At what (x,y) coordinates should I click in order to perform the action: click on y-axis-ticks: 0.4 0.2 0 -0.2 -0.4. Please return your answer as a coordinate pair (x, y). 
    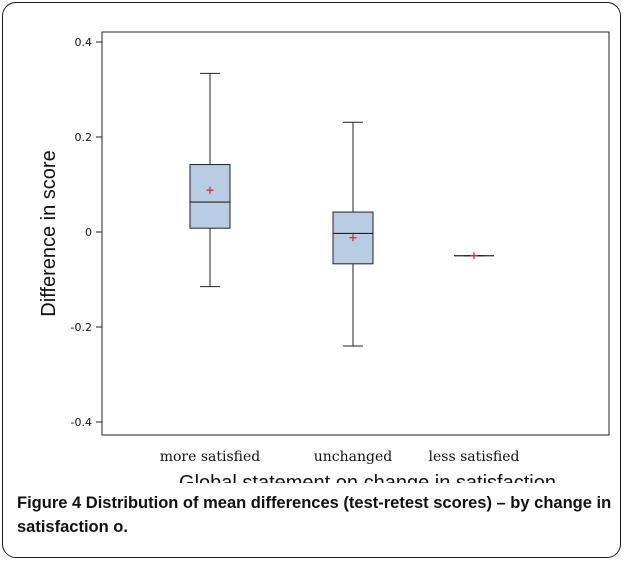
    Looking at the image, I should click on (86, 232).